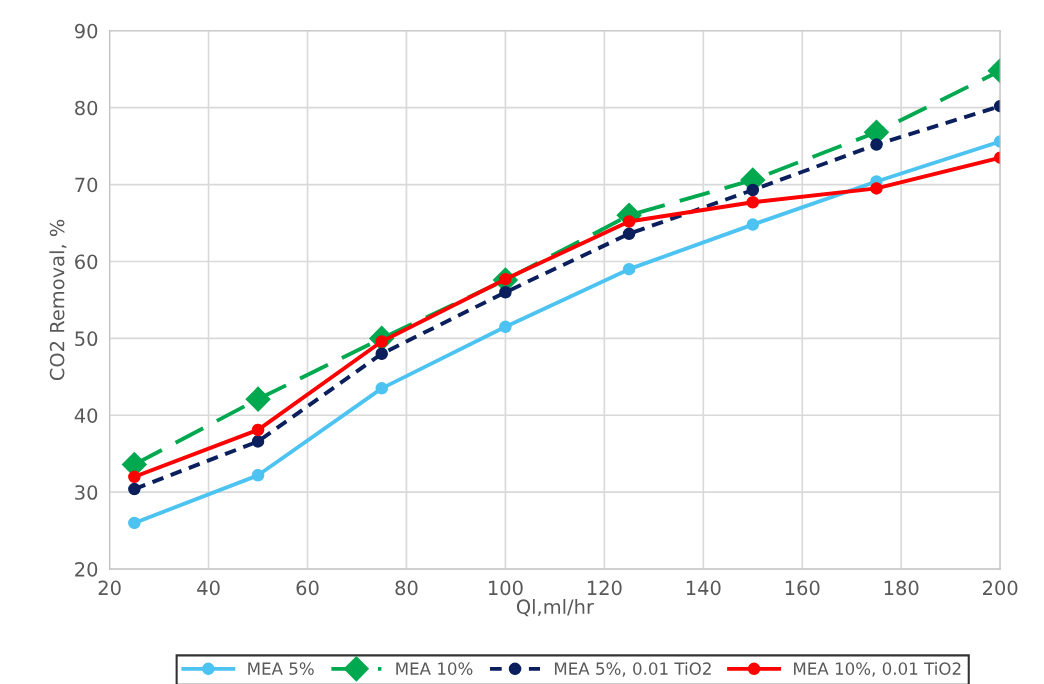 Image resolution: width=1044 pixels, height=684 pixels. I want to click on x-tick-label: 120, so click(604, 588).